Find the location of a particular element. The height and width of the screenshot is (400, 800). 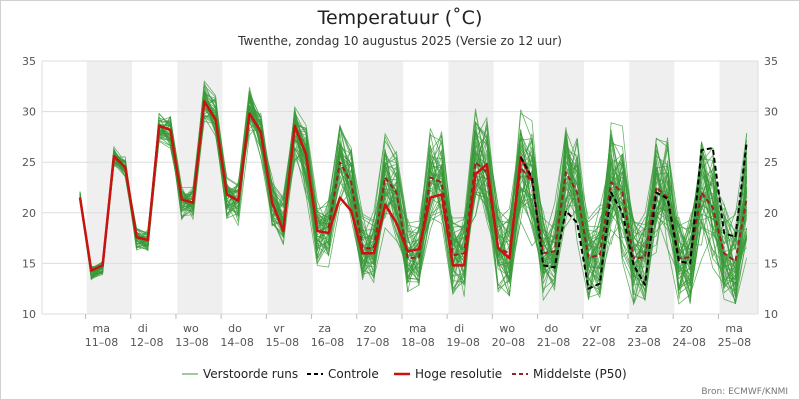

x-tick-date: 14–08 is located at coordinates (237, 342).